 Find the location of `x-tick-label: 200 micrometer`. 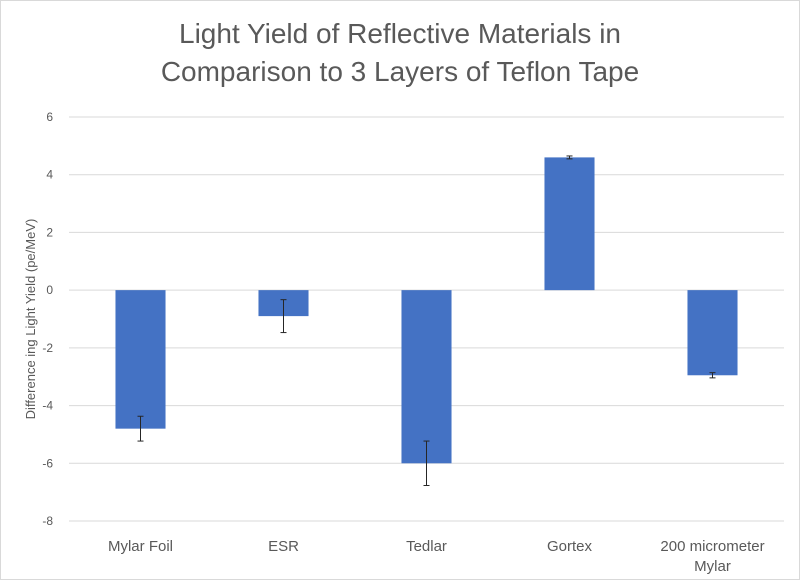

x-tick-label: 200 micrometer is located at coordinates (712, 546).